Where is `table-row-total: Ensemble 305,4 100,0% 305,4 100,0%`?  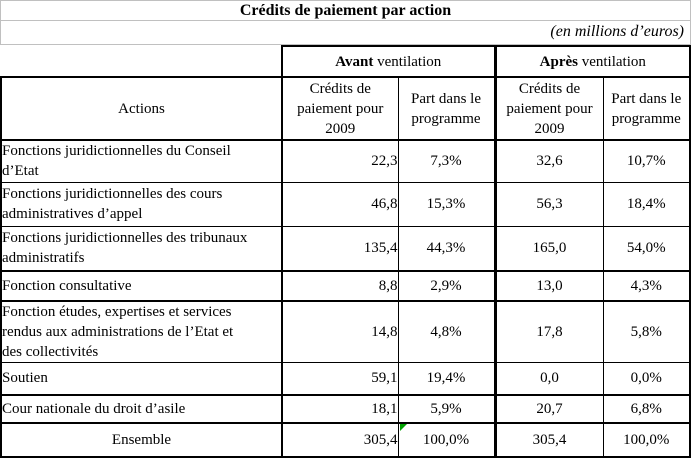 table-row-total: Ensemble 305,4 100,0% 305,4 100,0% is located at coordinates (345, 439).